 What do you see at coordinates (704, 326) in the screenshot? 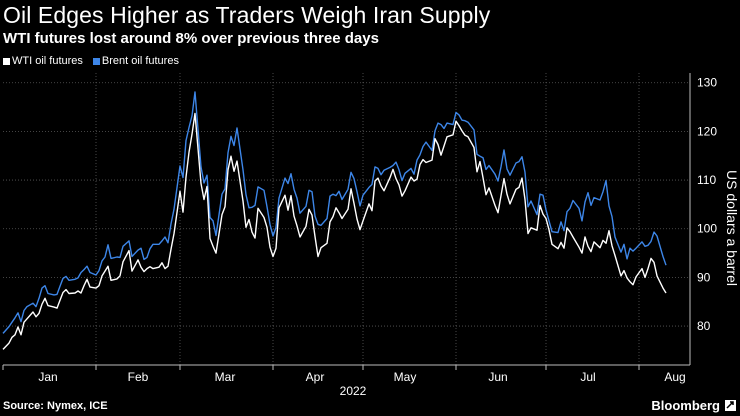
I see `y-tick-label: 80` at bounding box center [704, 326].